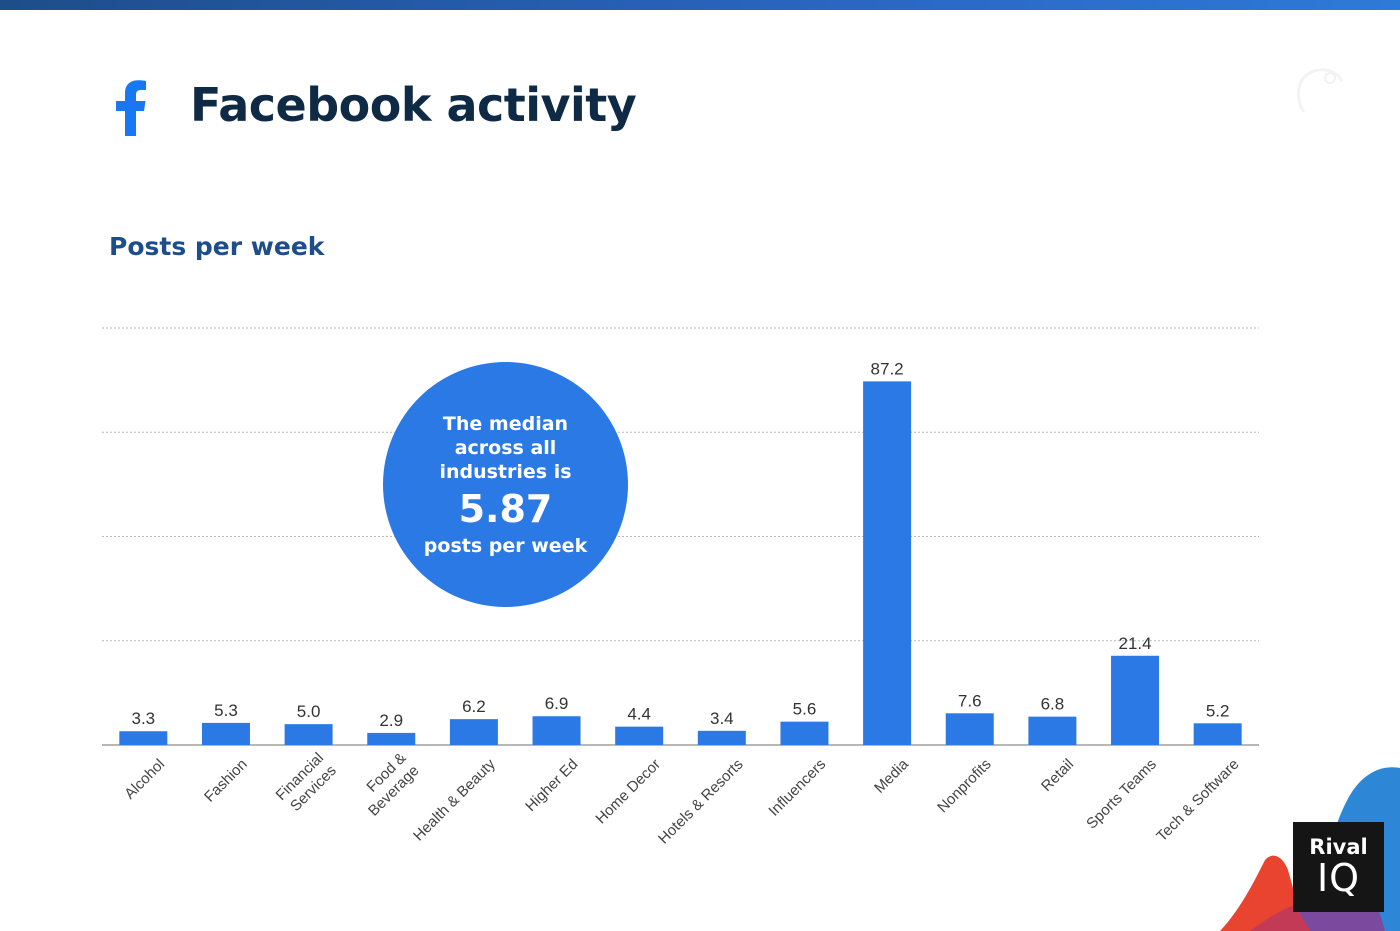 Image resolution: width=1400 pixels, height=931 pixels. What do you see at coordinates (557, 703) in the screenshot?
I see `data-label: 6.9` at bounding box center [557, 703].